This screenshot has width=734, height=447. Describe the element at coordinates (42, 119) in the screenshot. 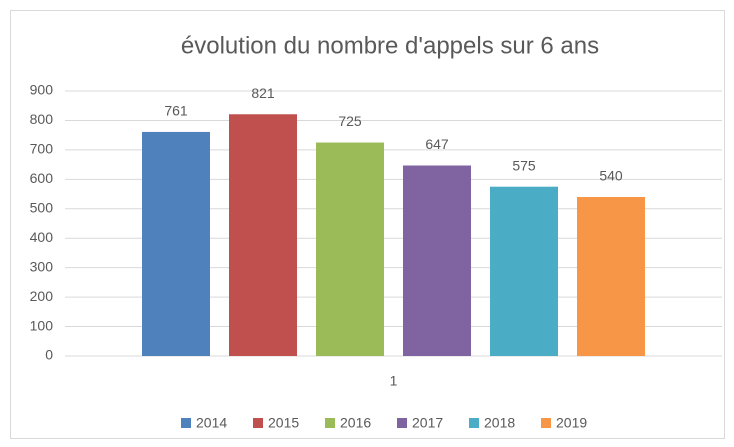

I see `y-tick-label: 800` at that location.